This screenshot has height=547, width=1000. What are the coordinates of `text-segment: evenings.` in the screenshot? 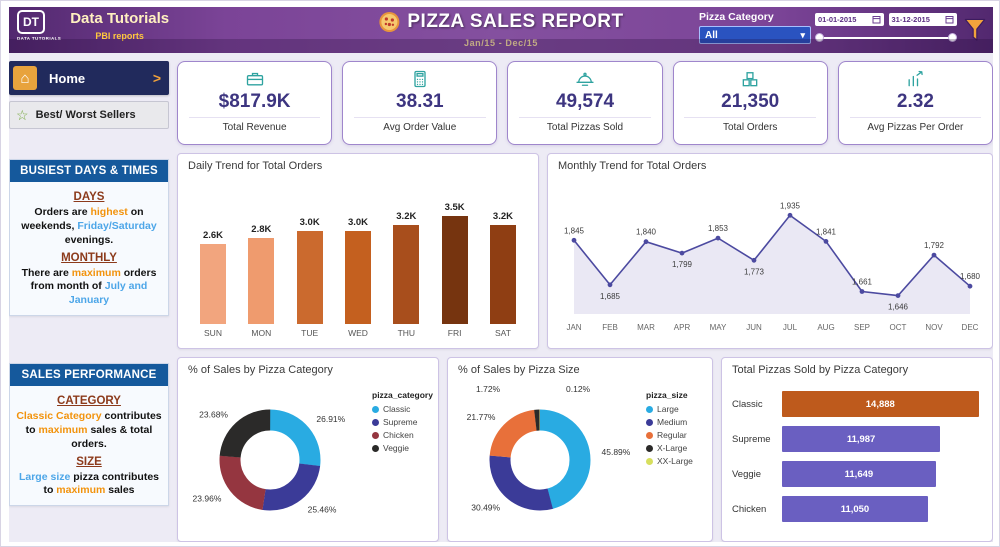 It's located at (89, 239).